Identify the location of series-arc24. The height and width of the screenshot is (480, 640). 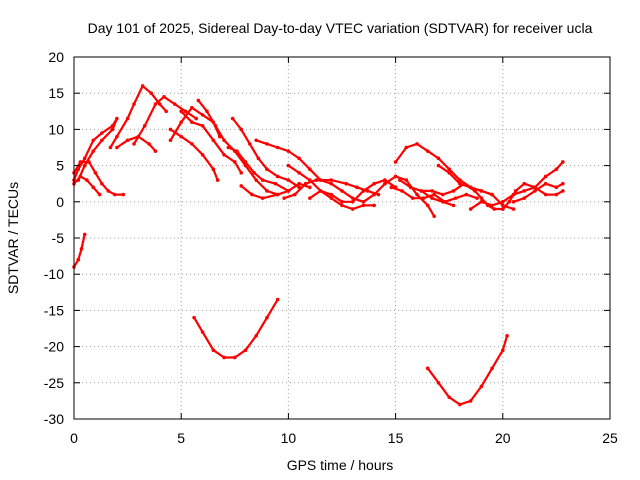
(437, 198).